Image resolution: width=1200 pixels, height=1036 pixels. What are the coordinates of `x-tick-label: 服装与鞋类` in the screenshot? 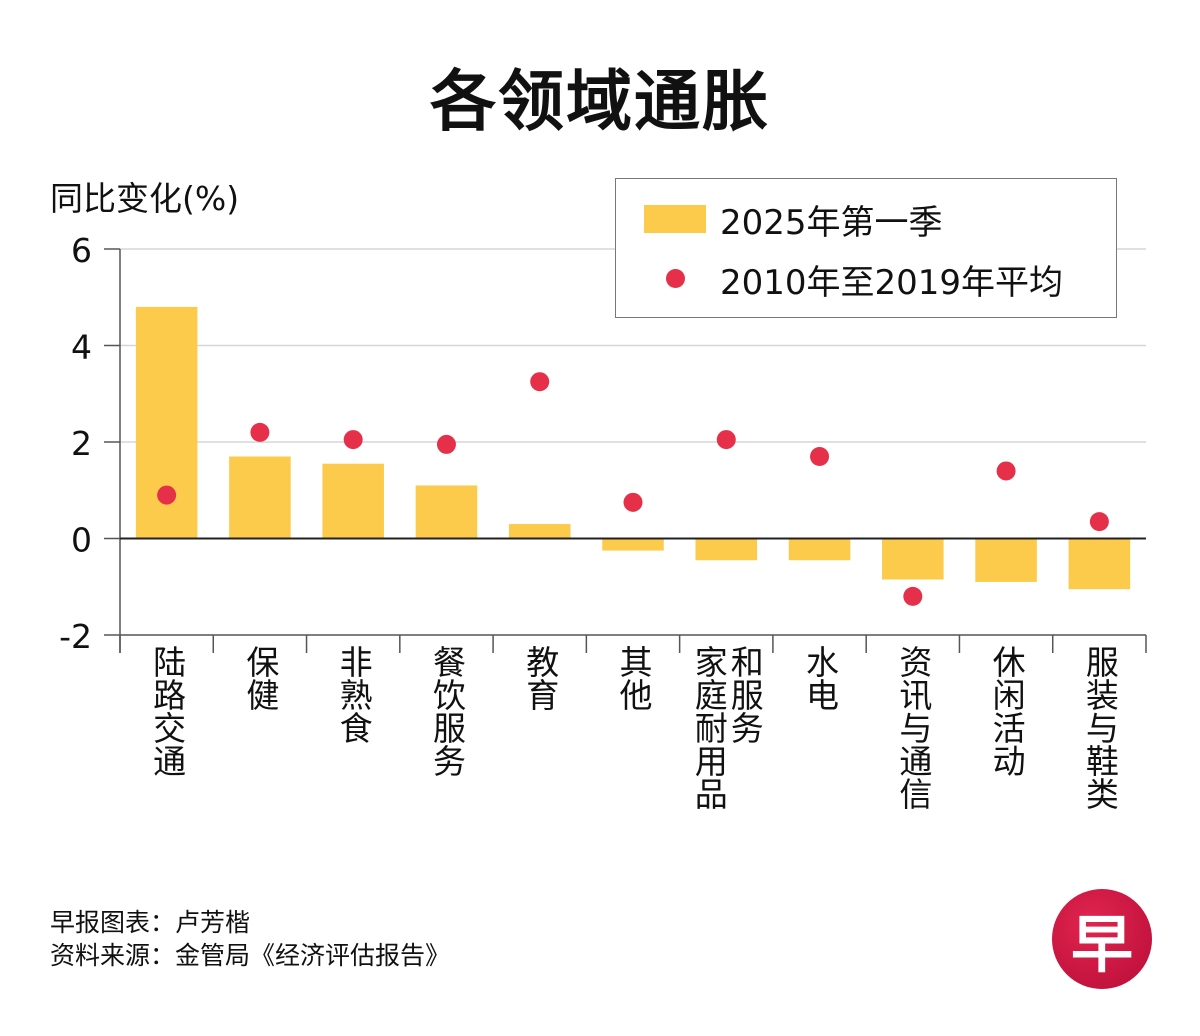 It's located at (1100, 727).